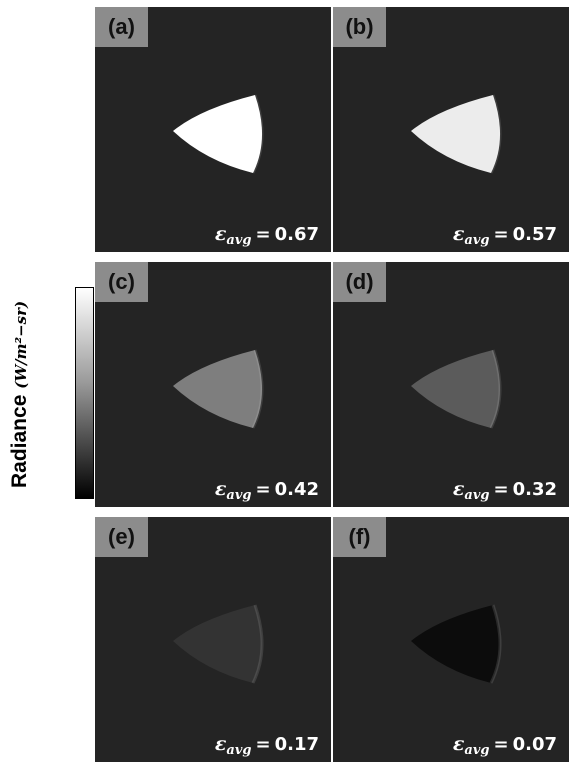  I want to click on panel-d: (d) εavg = 0.32, so click(451, 384).